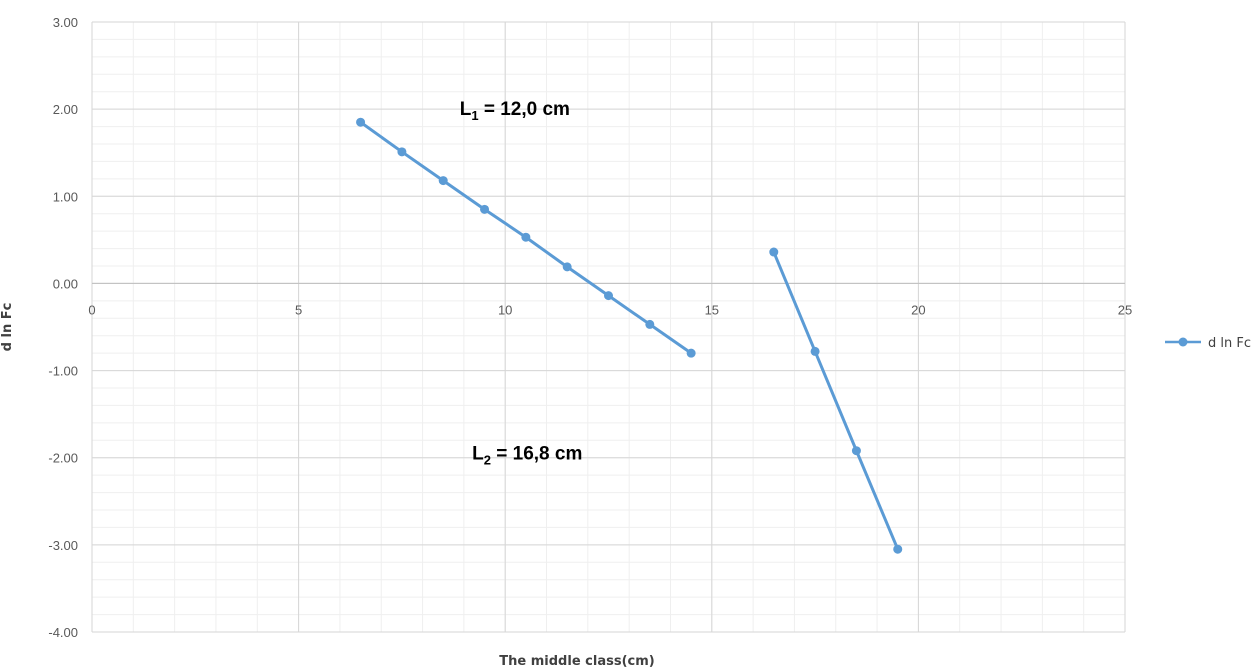 Image resolution: width=1258 pixels, height=670 pixels. What do you see at coordinates (65, 22) in the screenshot?
I see `y-tick-label: 3.00` at bounding box center [65, 22].